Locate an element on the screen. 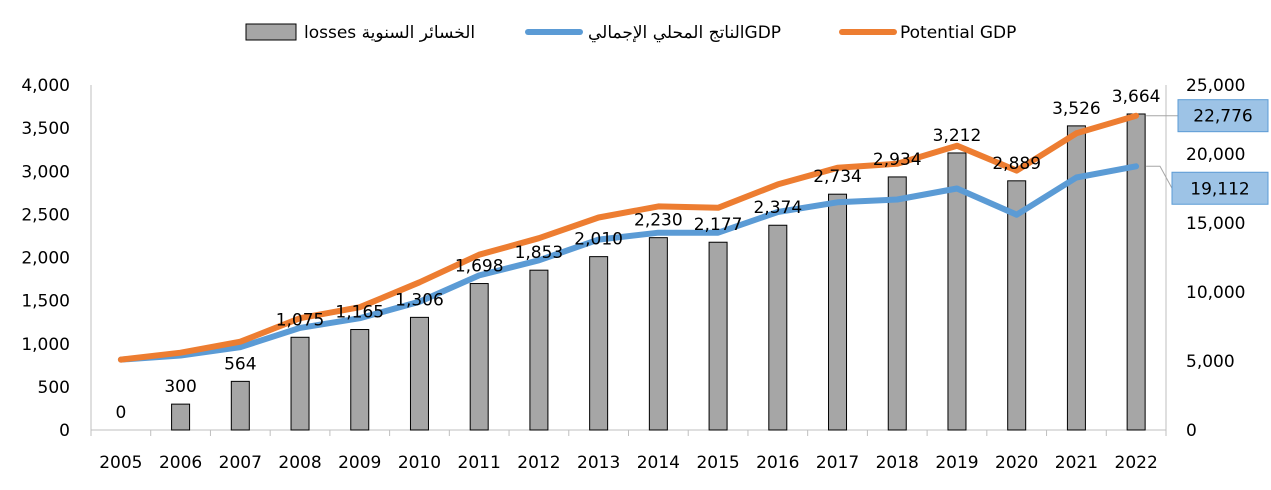  left-axis-tick-label: 3,500 is located at coordinates (45, 129).